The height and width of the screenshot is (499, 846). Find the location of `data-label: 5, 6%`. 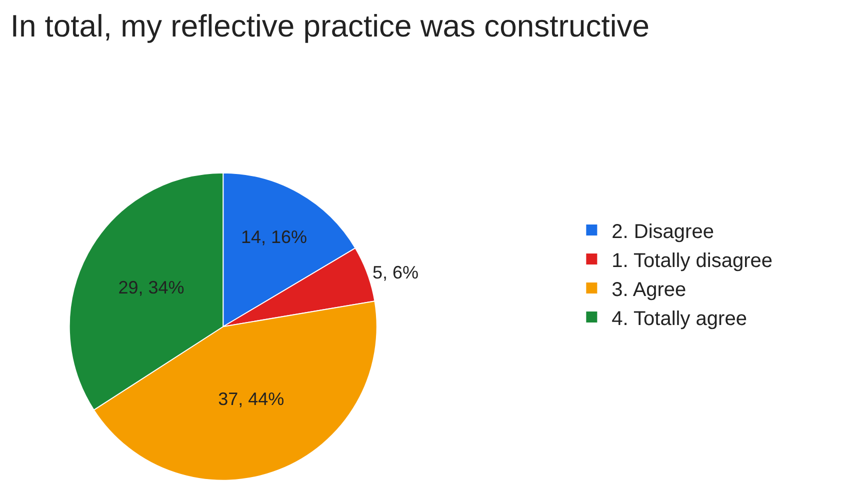

data-label: 5, 6% is located at coordinates (395, 272).